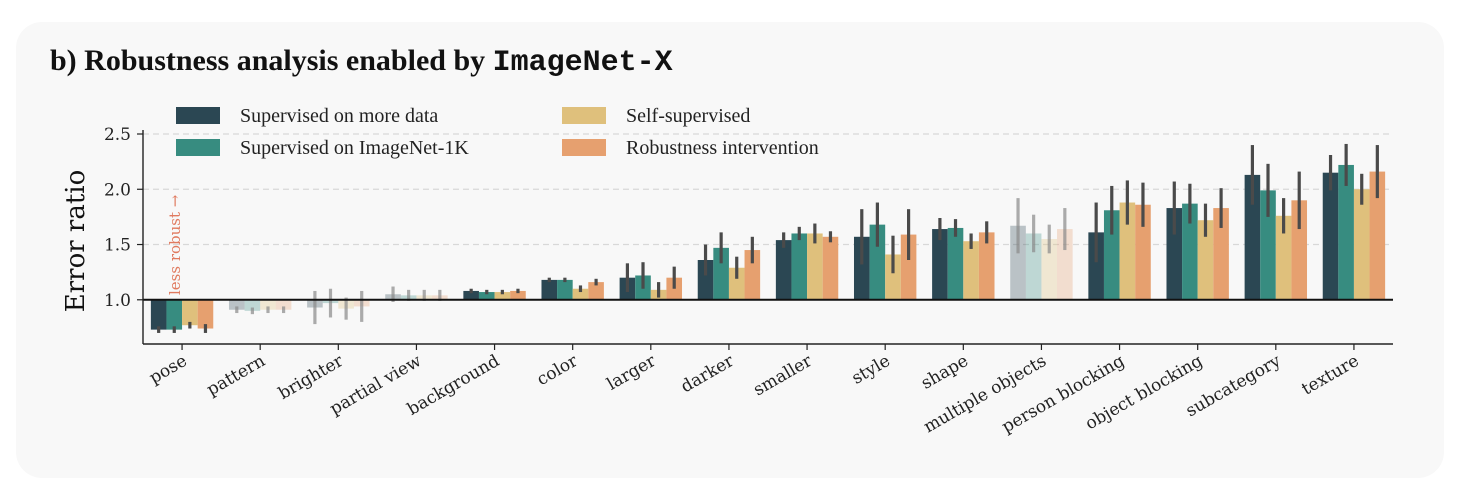 Image resolution: width=1466 pixels, height=492 pixels. What do you see at coordinates (339, 116) in the screenshot?
I see `legend-label: Supervised on more data` at bounding box center [339, 116].